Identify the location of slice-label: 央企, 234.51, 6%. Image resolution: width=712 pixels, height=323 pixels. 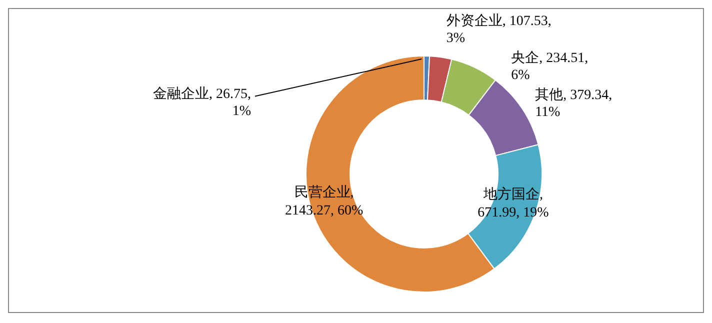
(549, 66).